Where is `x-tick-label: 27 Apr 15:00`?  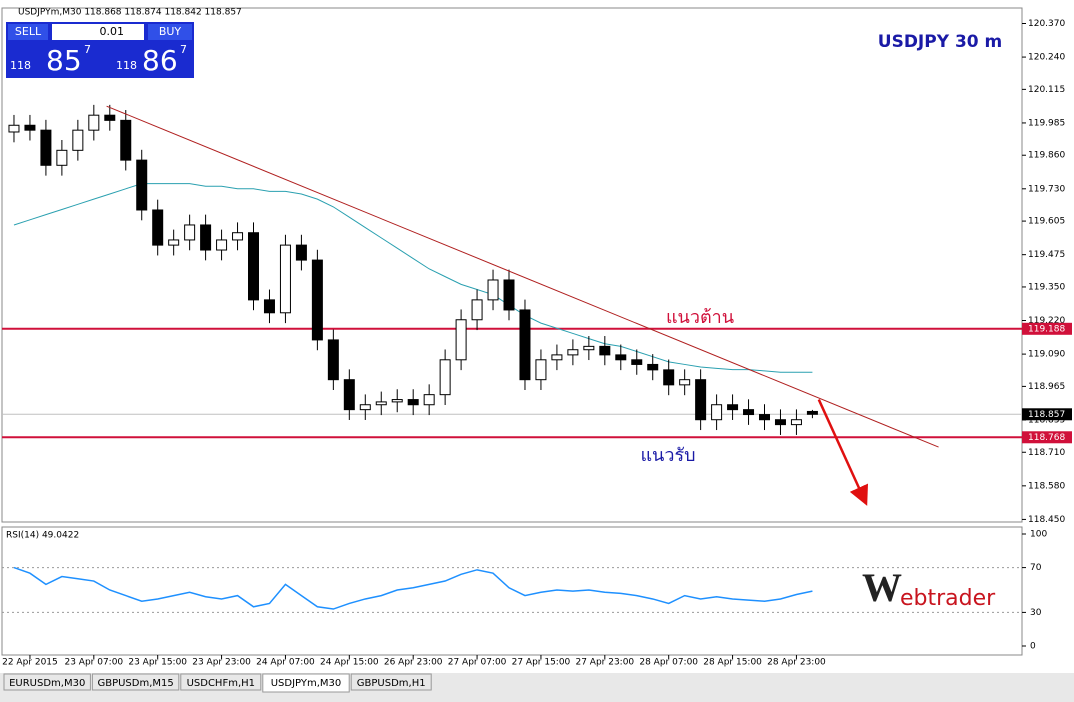
x-tick-label: 27 Apr 15:00 is located at coordinates (541, 663).